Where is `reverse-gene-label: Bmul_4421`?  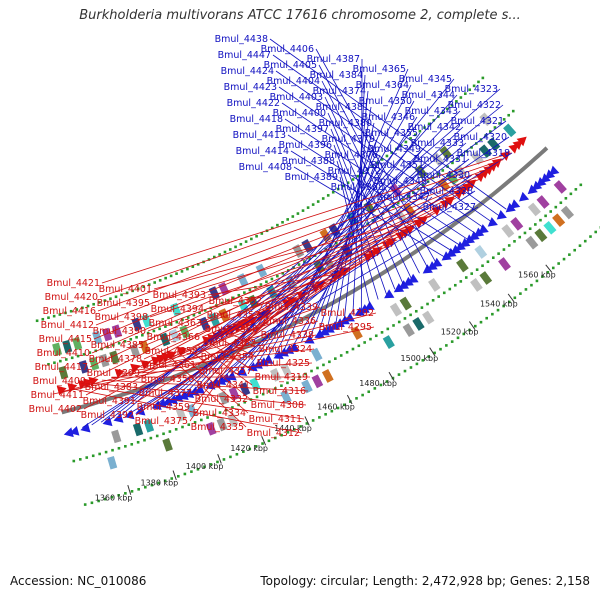 reverse-gene-label: Bmul_4421 is located at coordinates (73, 283).